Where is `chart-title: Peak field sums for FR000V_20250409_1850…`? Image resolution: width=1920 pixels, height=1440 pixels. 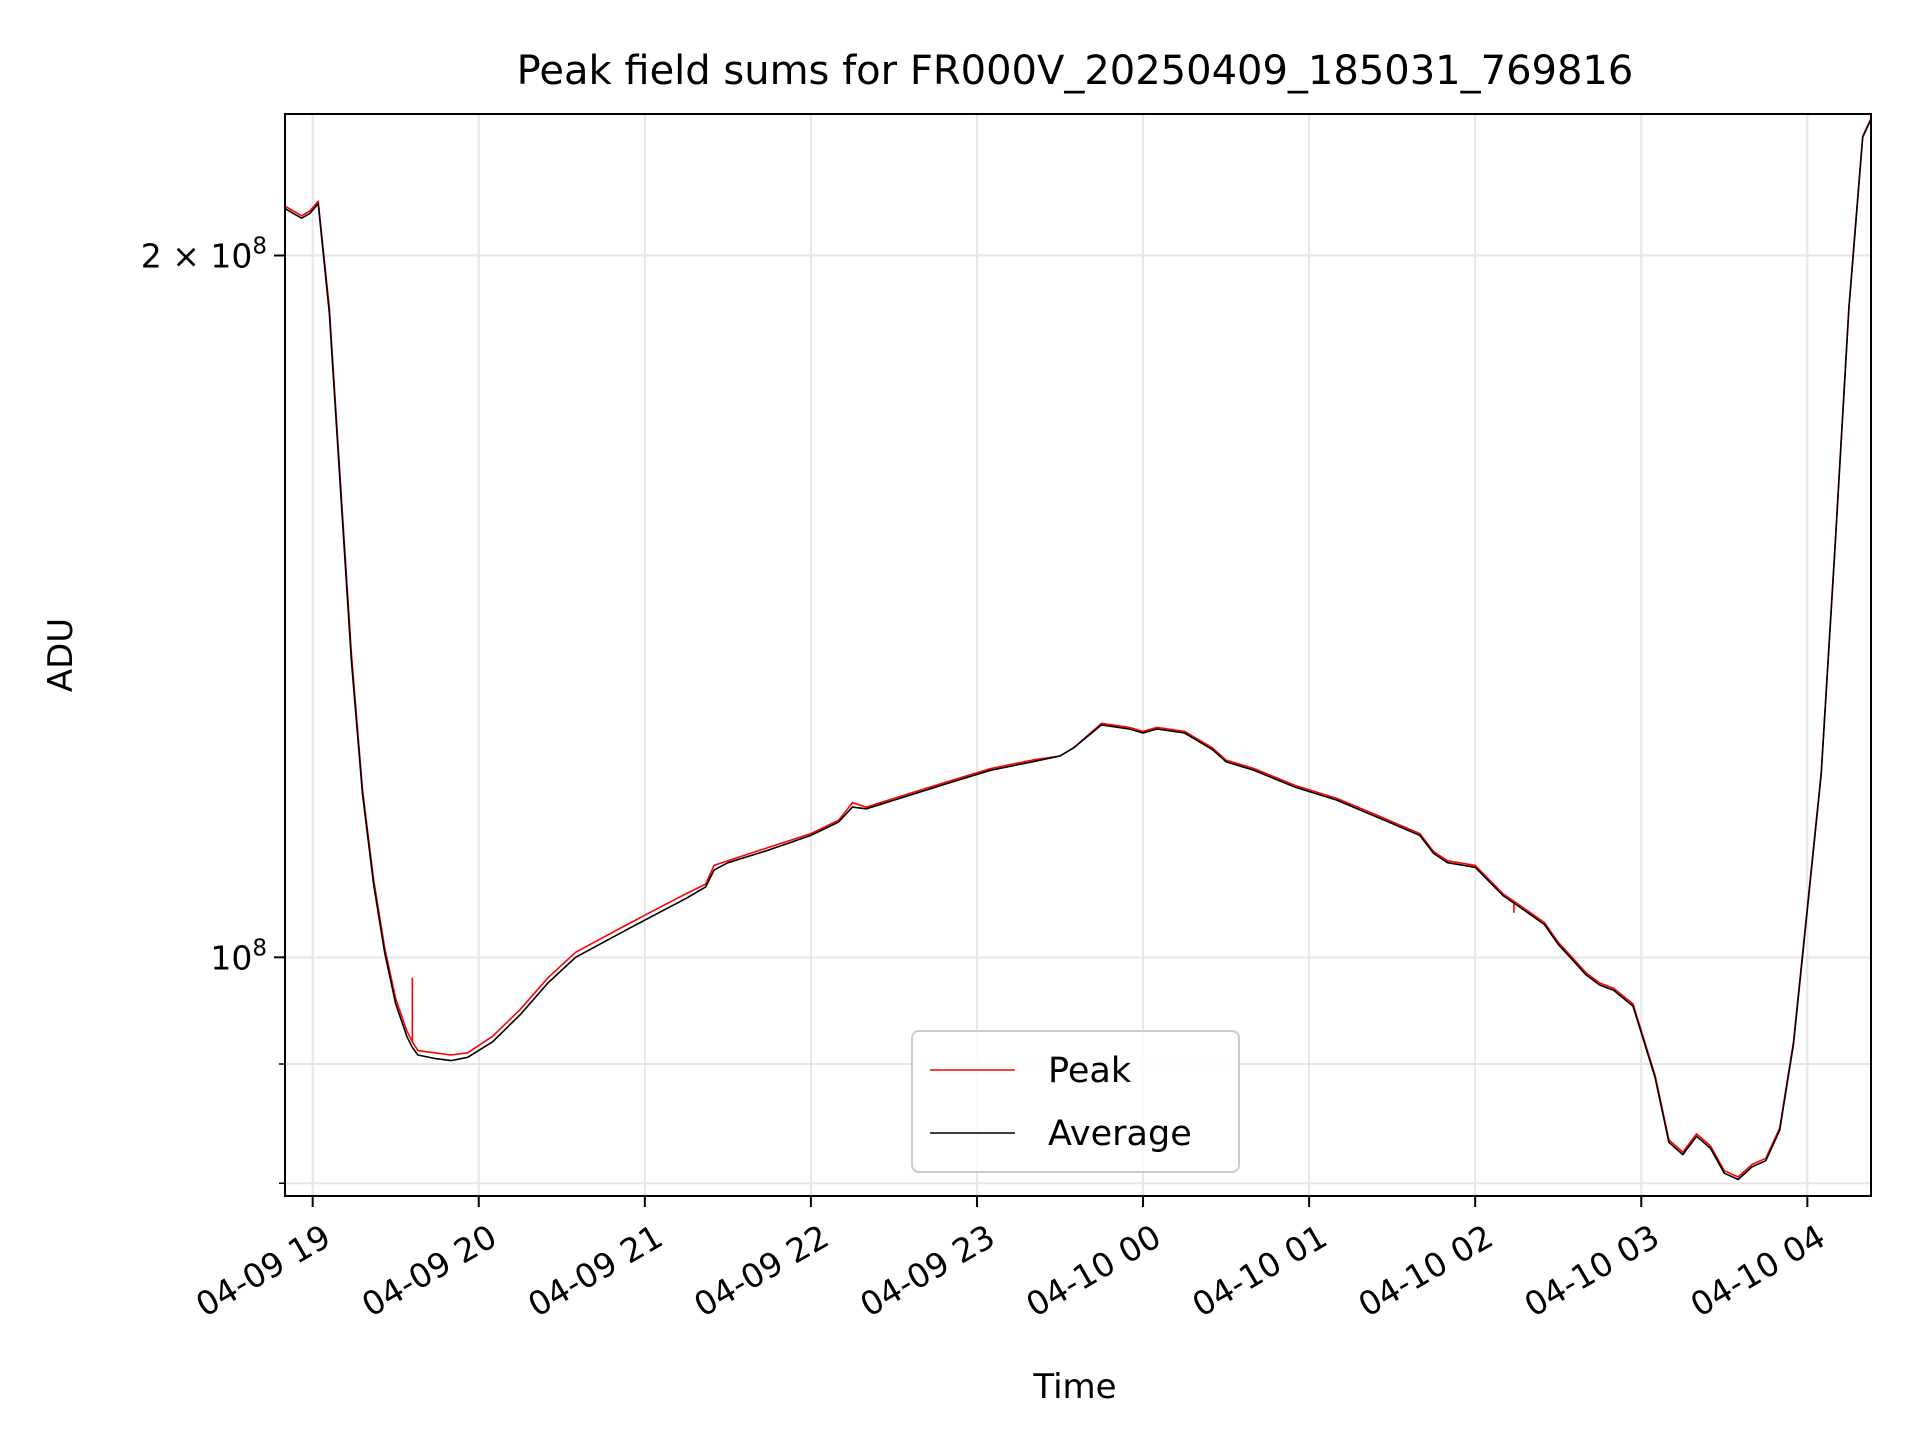 chart-title: Peak field sums for FR000V_20250409_1850… is located at coordinates (1075, 71).